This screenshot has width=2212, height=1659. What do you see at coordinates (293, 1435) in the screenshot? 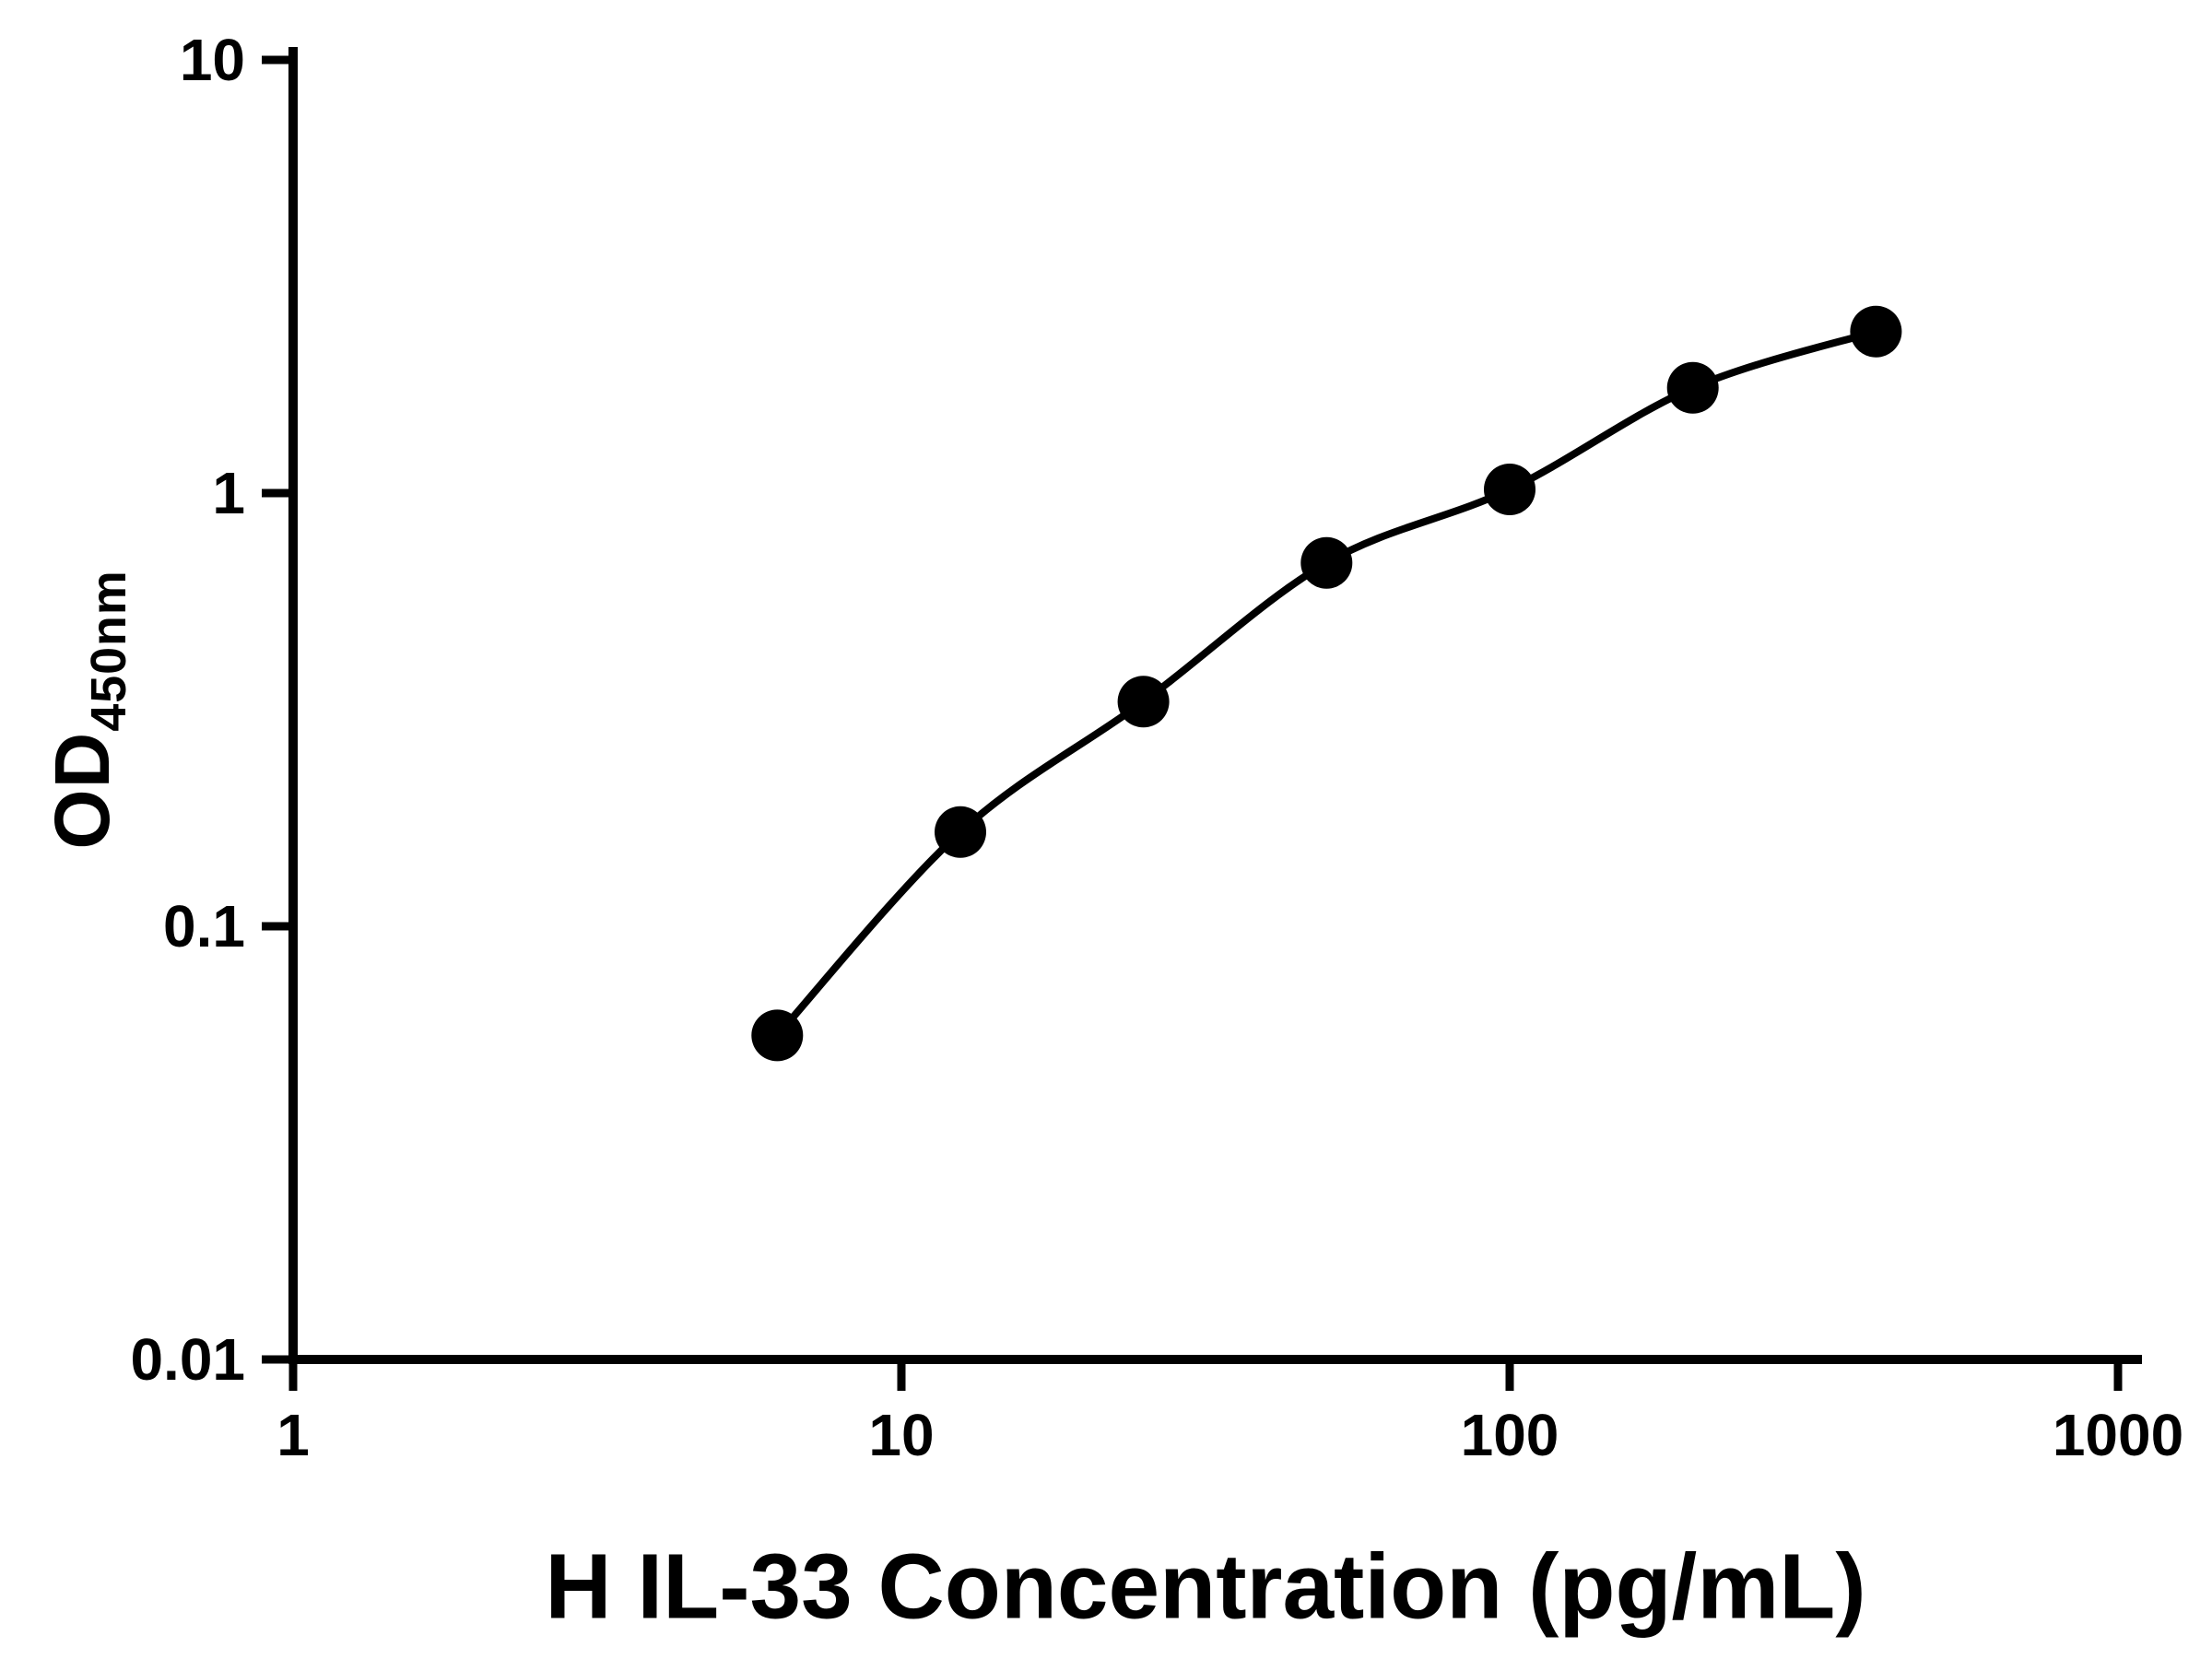
I see `x-tick-label: 1` at bounding box center [293, 1435].